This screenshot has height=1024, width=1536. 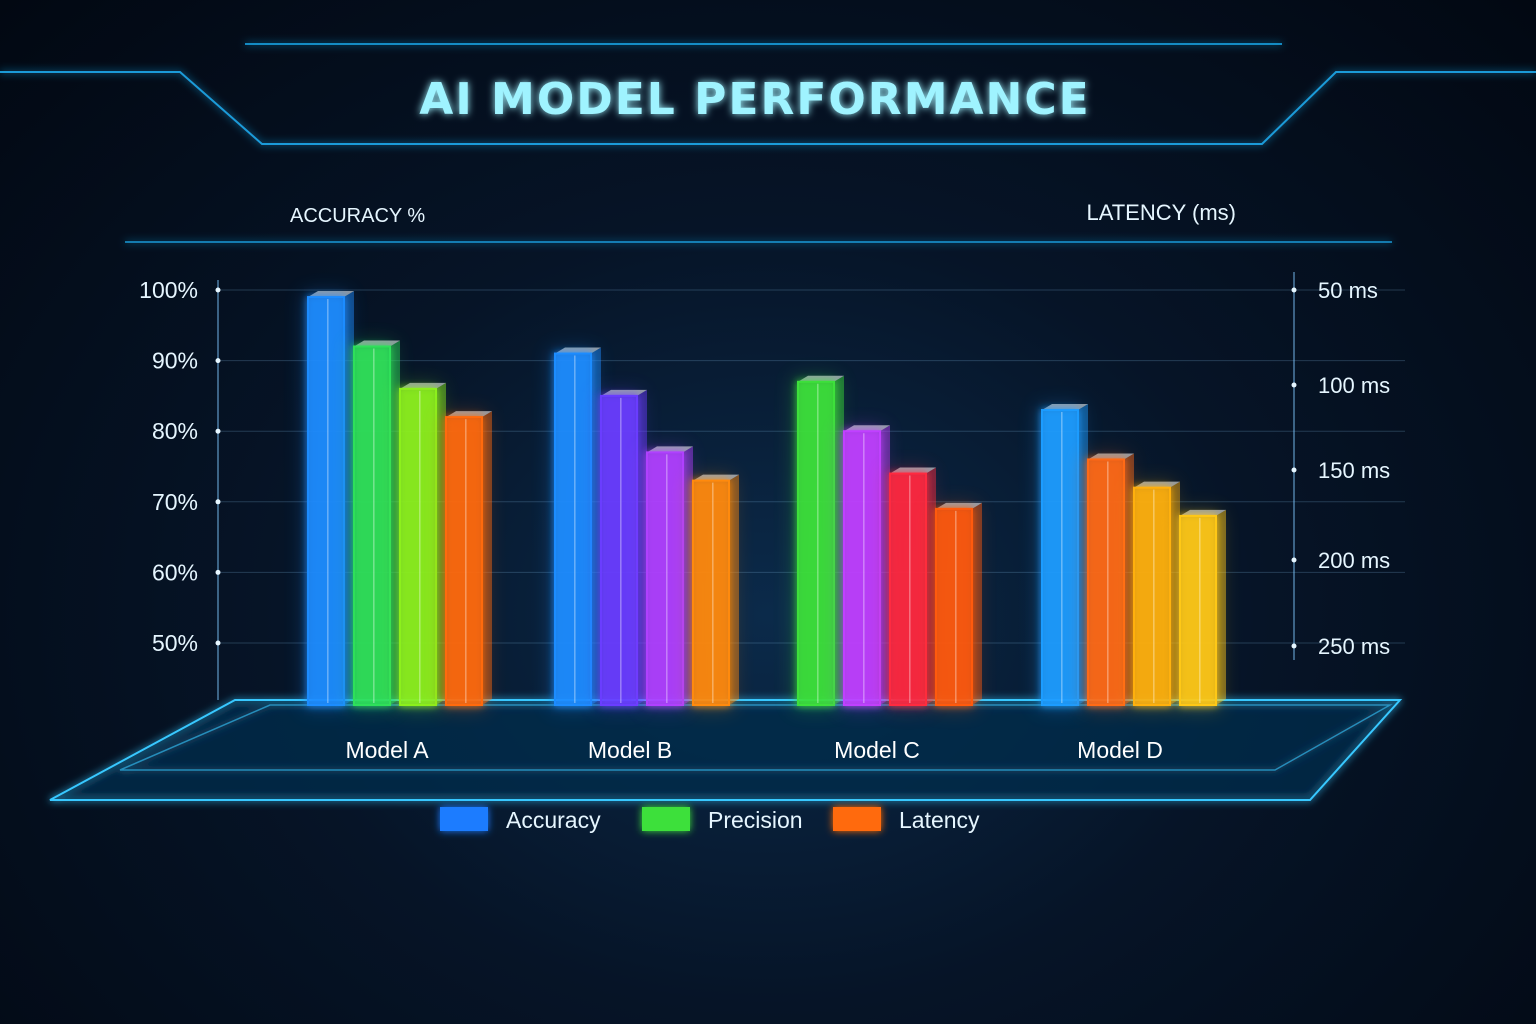 I want to click on right-tick-label: 150 ms, so click(x=1354, y=470).